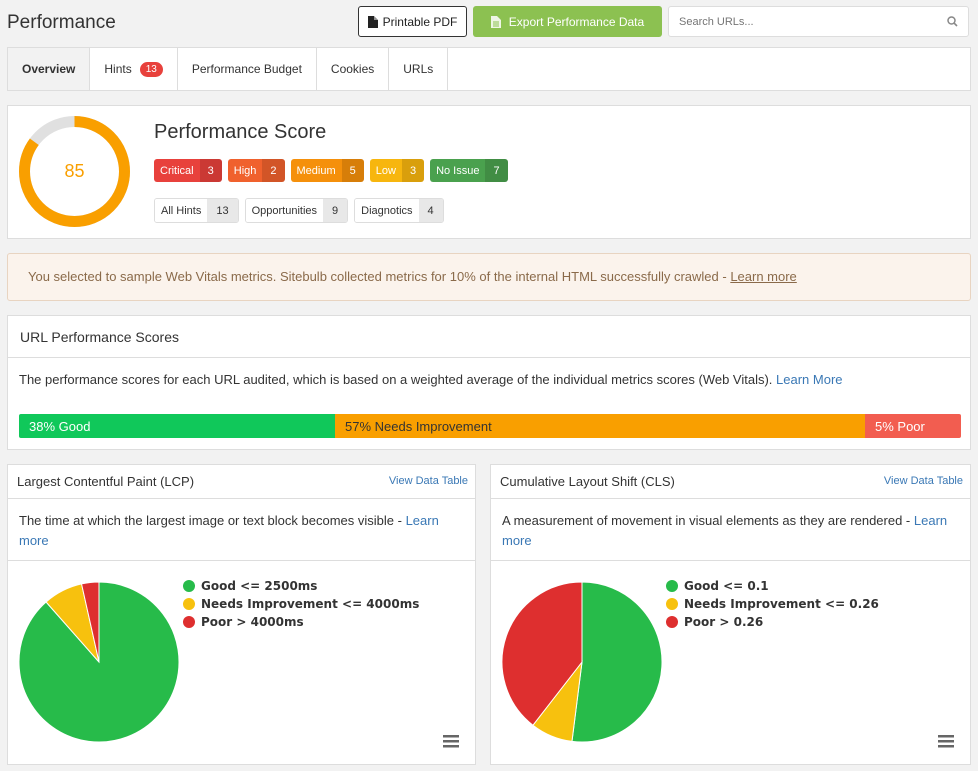 The height and width of the screenshot is (771, 978). I want to click on critical-badge: Critical 3, so click(188, 170).